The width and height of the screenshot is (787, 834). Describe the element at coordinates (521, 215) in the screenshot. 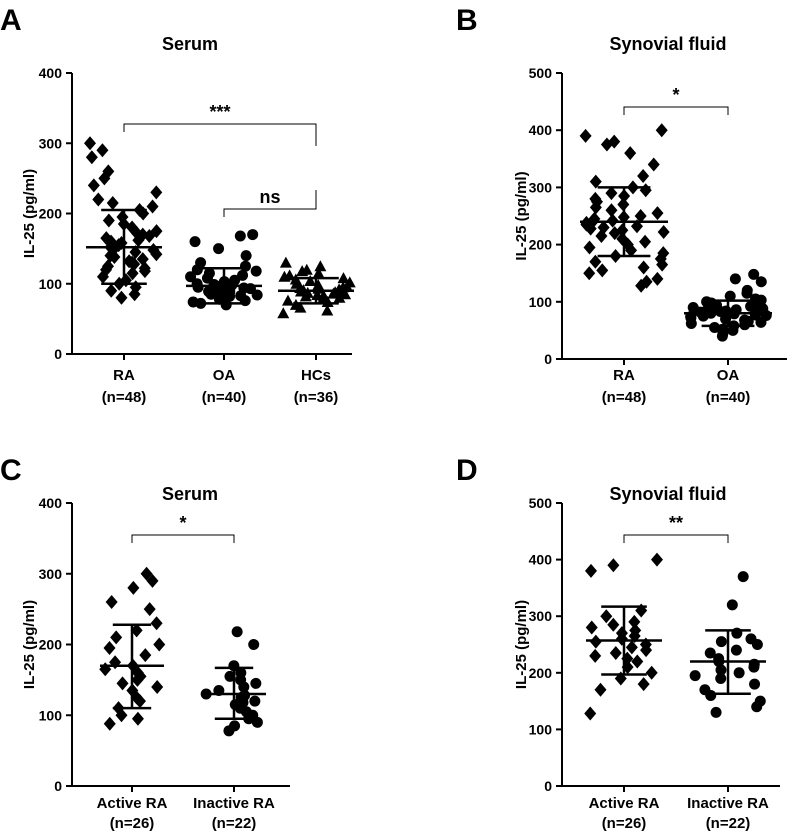

I see `y-axis-label: IL-25 (pg/ml)` at that location.